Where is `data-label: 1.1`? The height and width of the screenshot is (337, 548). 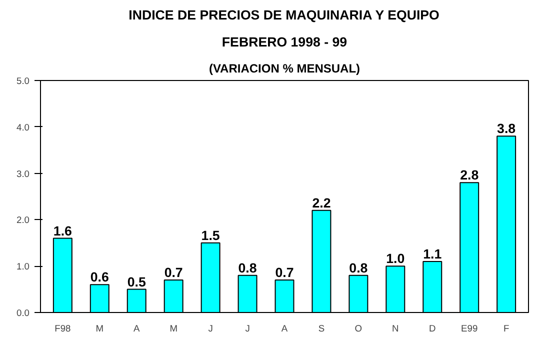 data-label: 1.1 is located at coordinates (432, 254).